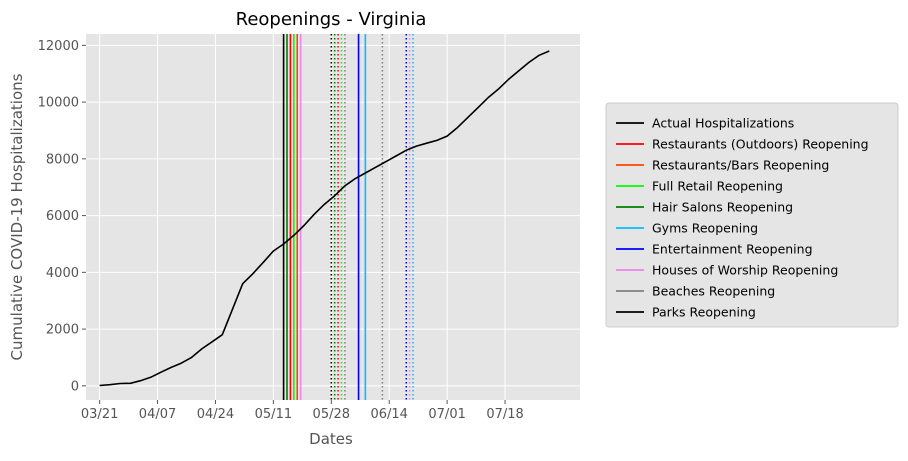 This screenshot has height=461, width=908. What do you see at coordinates (732, 249) in the screenshot?
I see `legend-label: Entertainment Reopening` at bounding box center [732, 249].